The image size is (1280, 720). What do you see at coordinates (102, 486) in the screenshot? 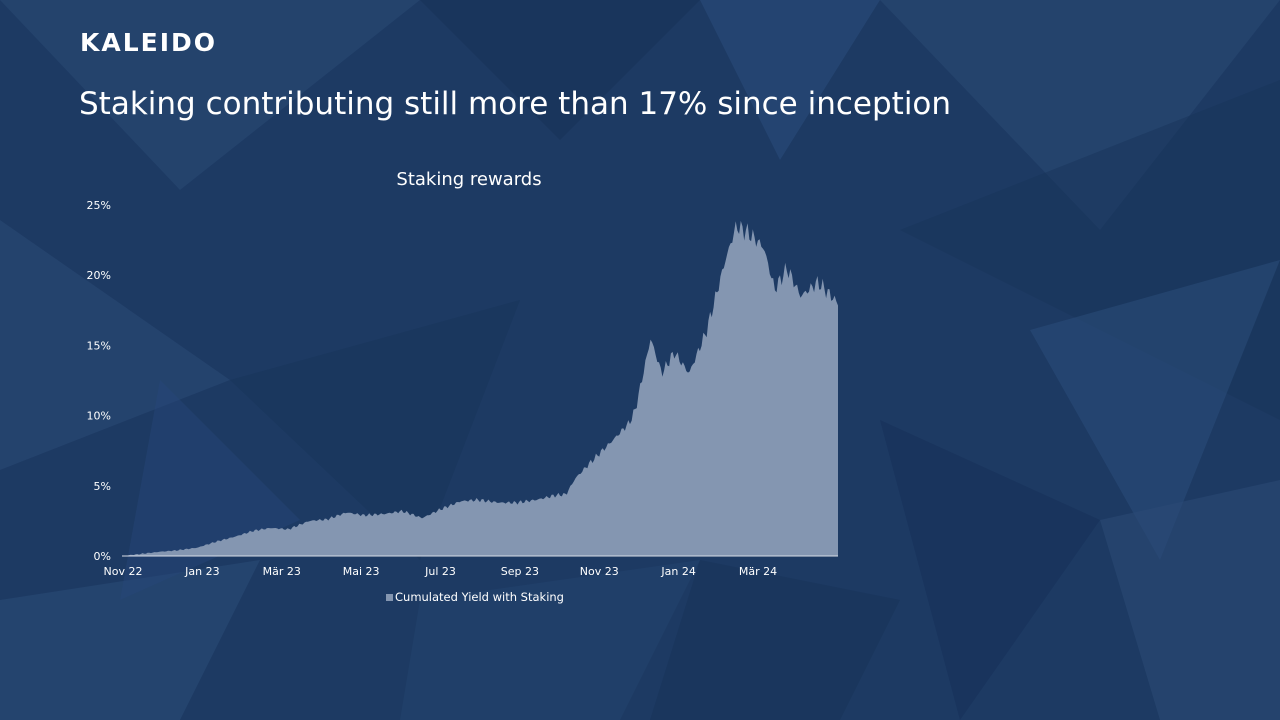
I see `y-tick-label: 5%` at bounding box center [102, 486].